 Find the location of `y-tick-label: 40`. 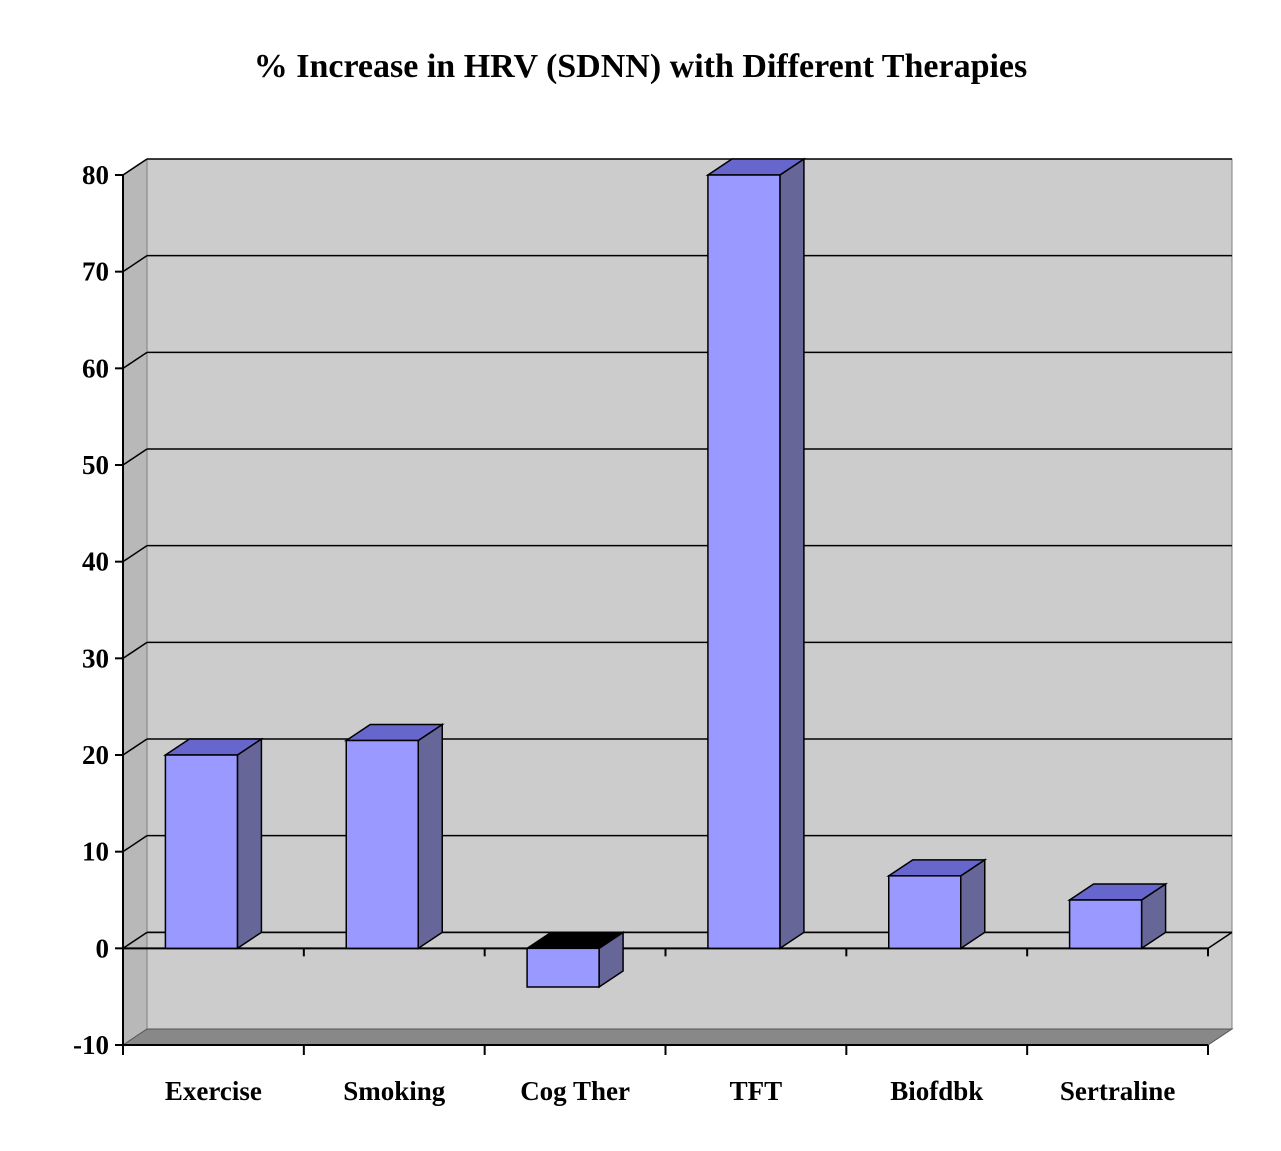

y-tick-label: 40 is located at coordinates (95, 562).